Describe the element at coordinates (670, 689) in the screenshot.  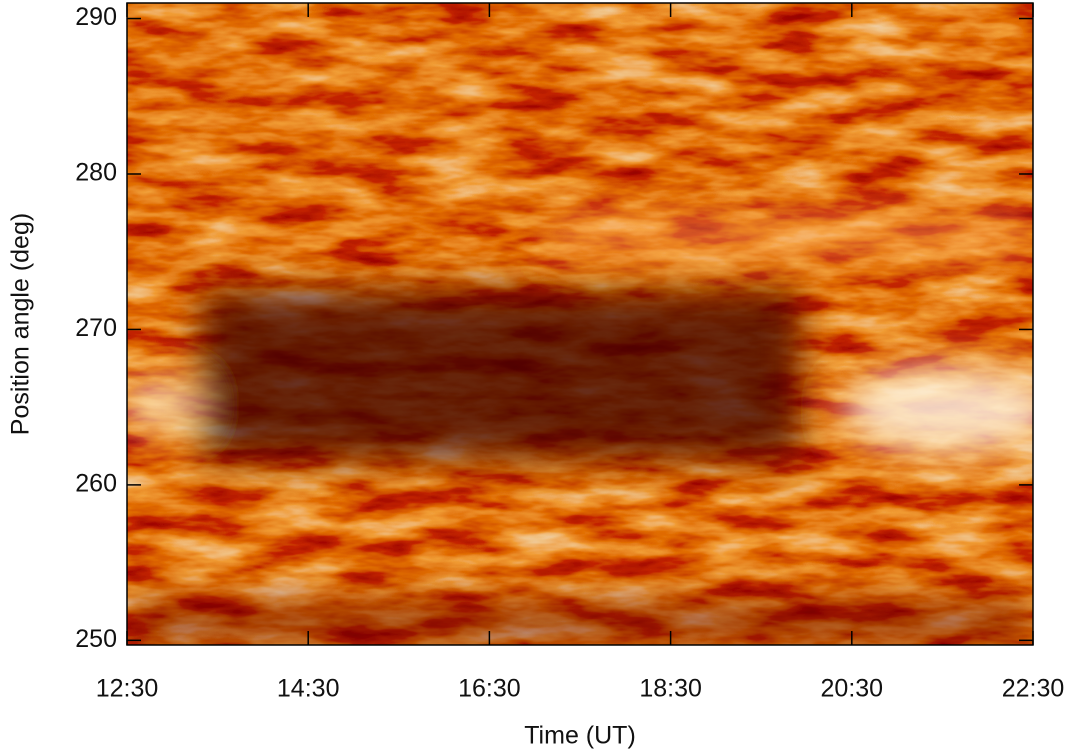
I see `x-tick-label: 18:30` at that location.